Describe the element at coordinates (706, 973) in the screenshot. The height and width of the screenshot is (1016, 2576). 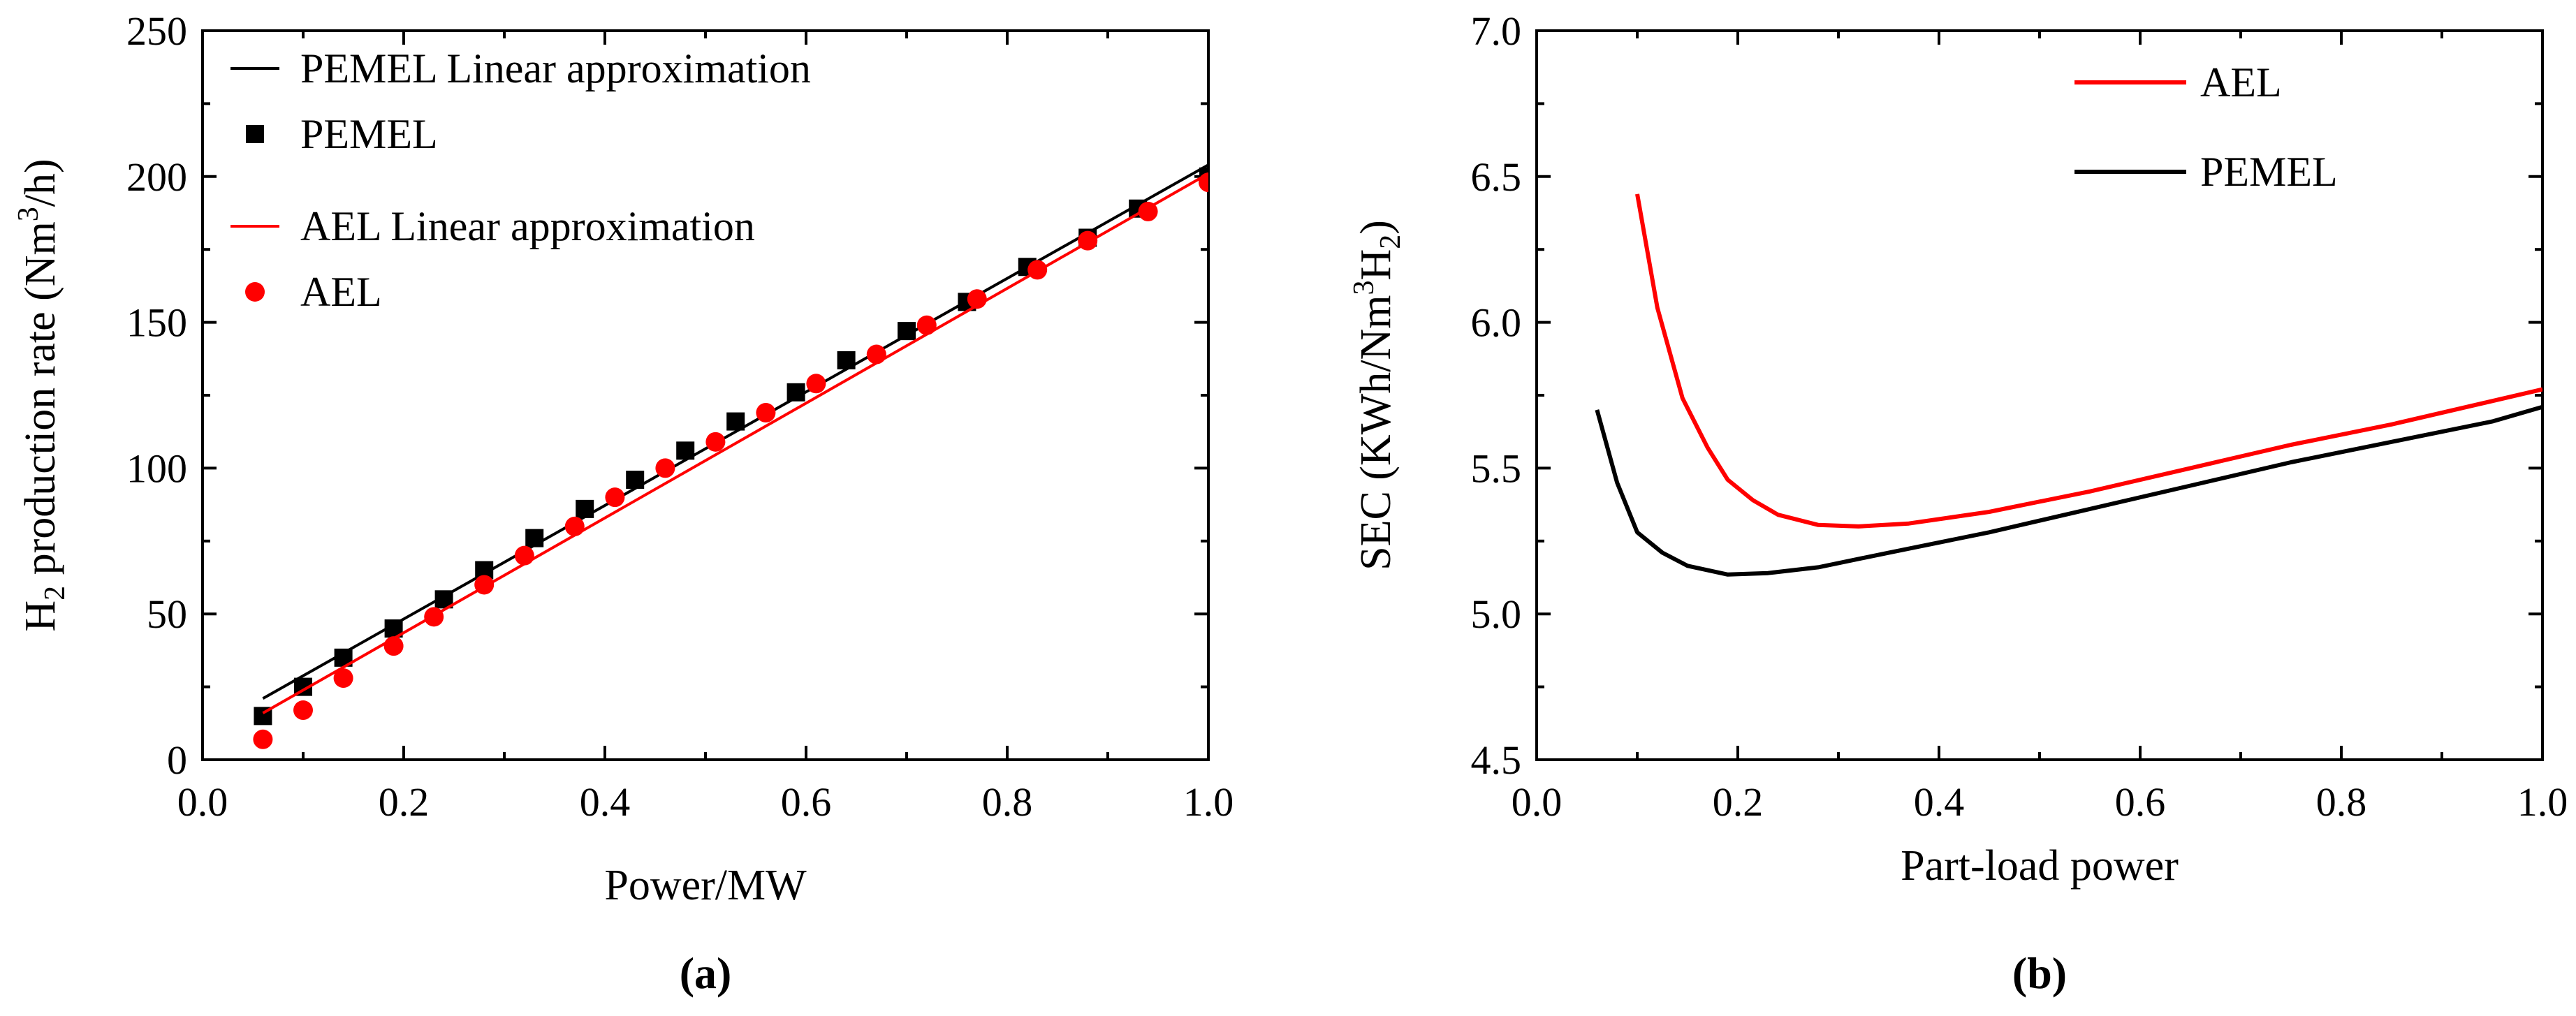
I see `panel-label: (a)` at that location.